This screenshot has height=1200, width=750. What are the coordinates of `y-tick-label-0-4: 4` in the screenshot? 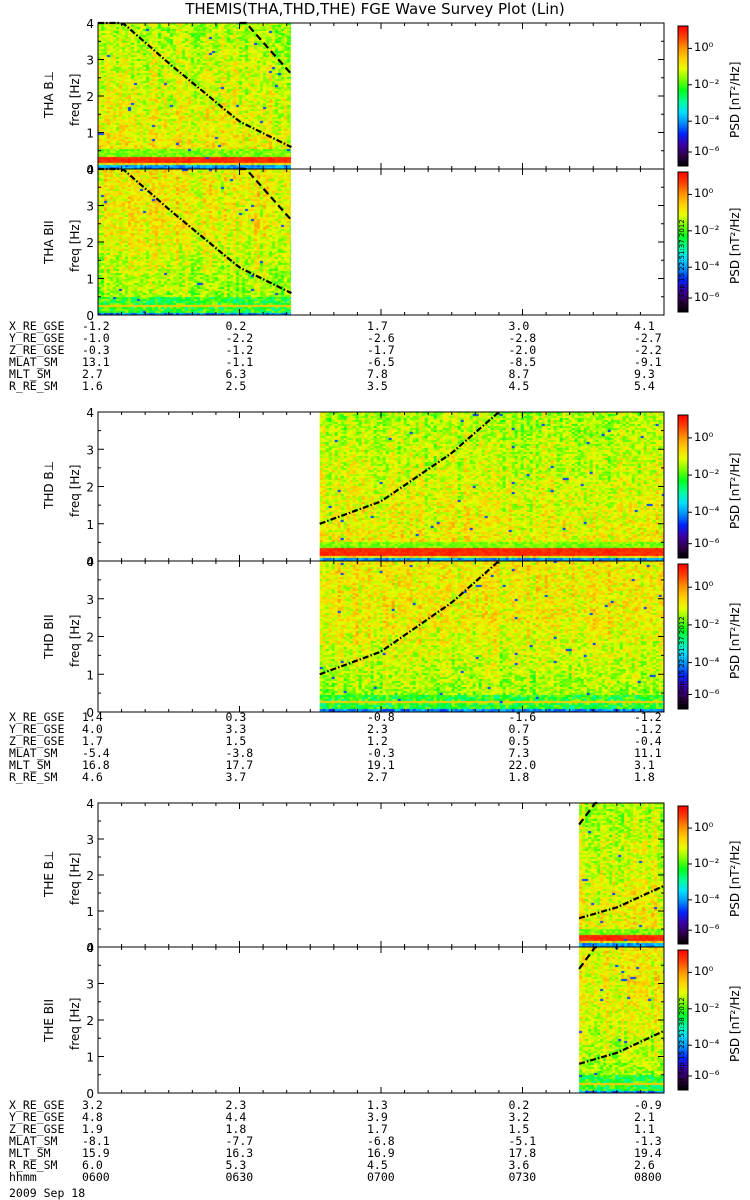 It's located at (90, 24).